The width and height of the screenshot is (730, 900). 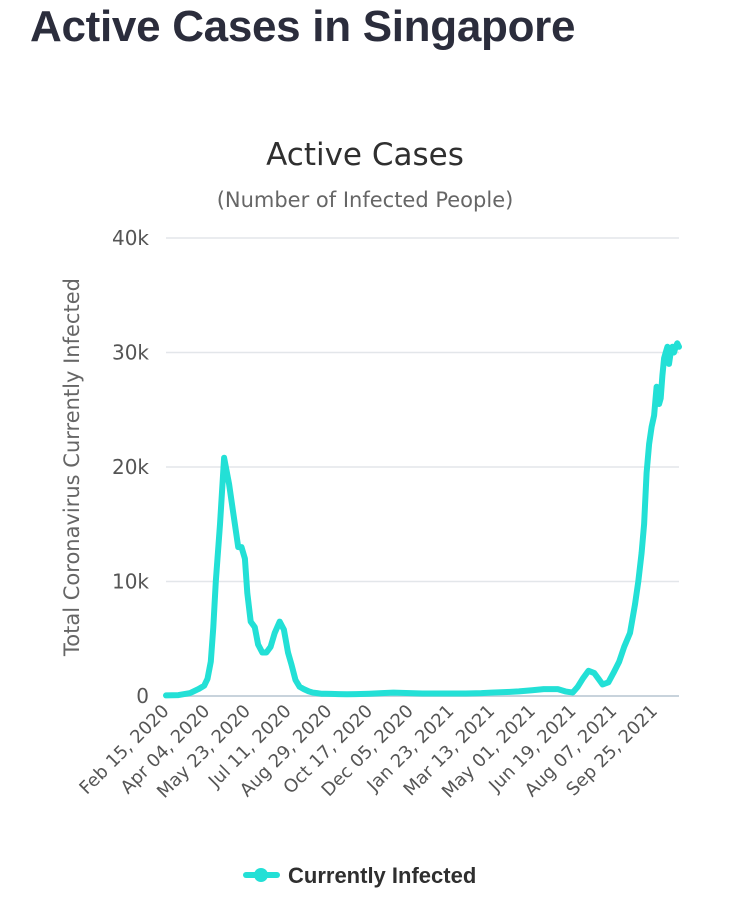 I want to click on y-tick-label: 30k, so click(x=130, y=353).